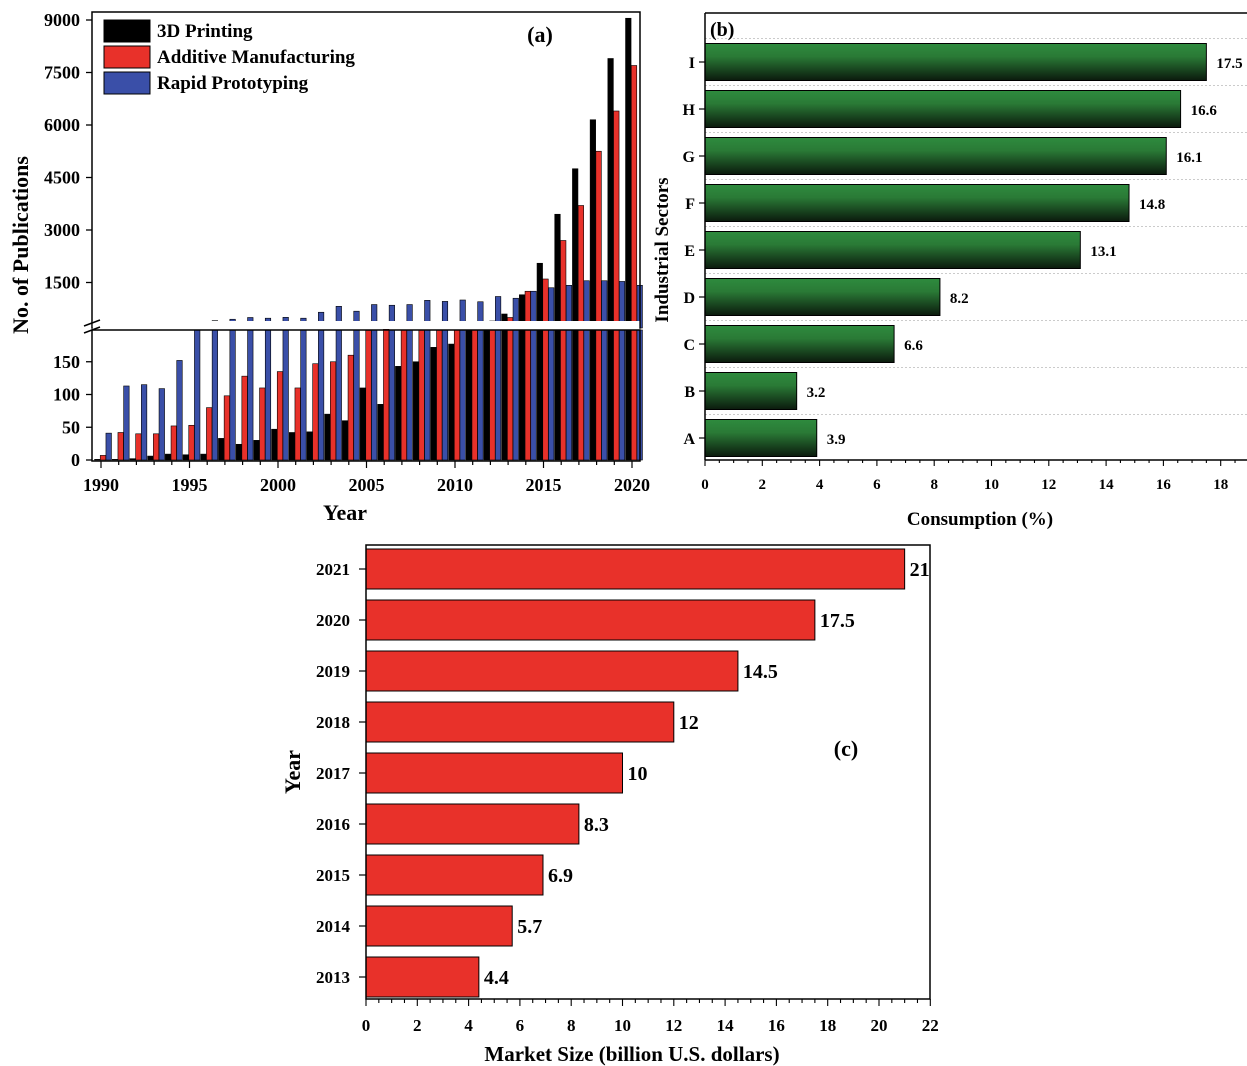 The height and width of the screenshot is (1066, 1247). What do you see at coordinates (689, 439) in the screenshot?
I see `y-tick-label: A` at bounding box center [689, 439].